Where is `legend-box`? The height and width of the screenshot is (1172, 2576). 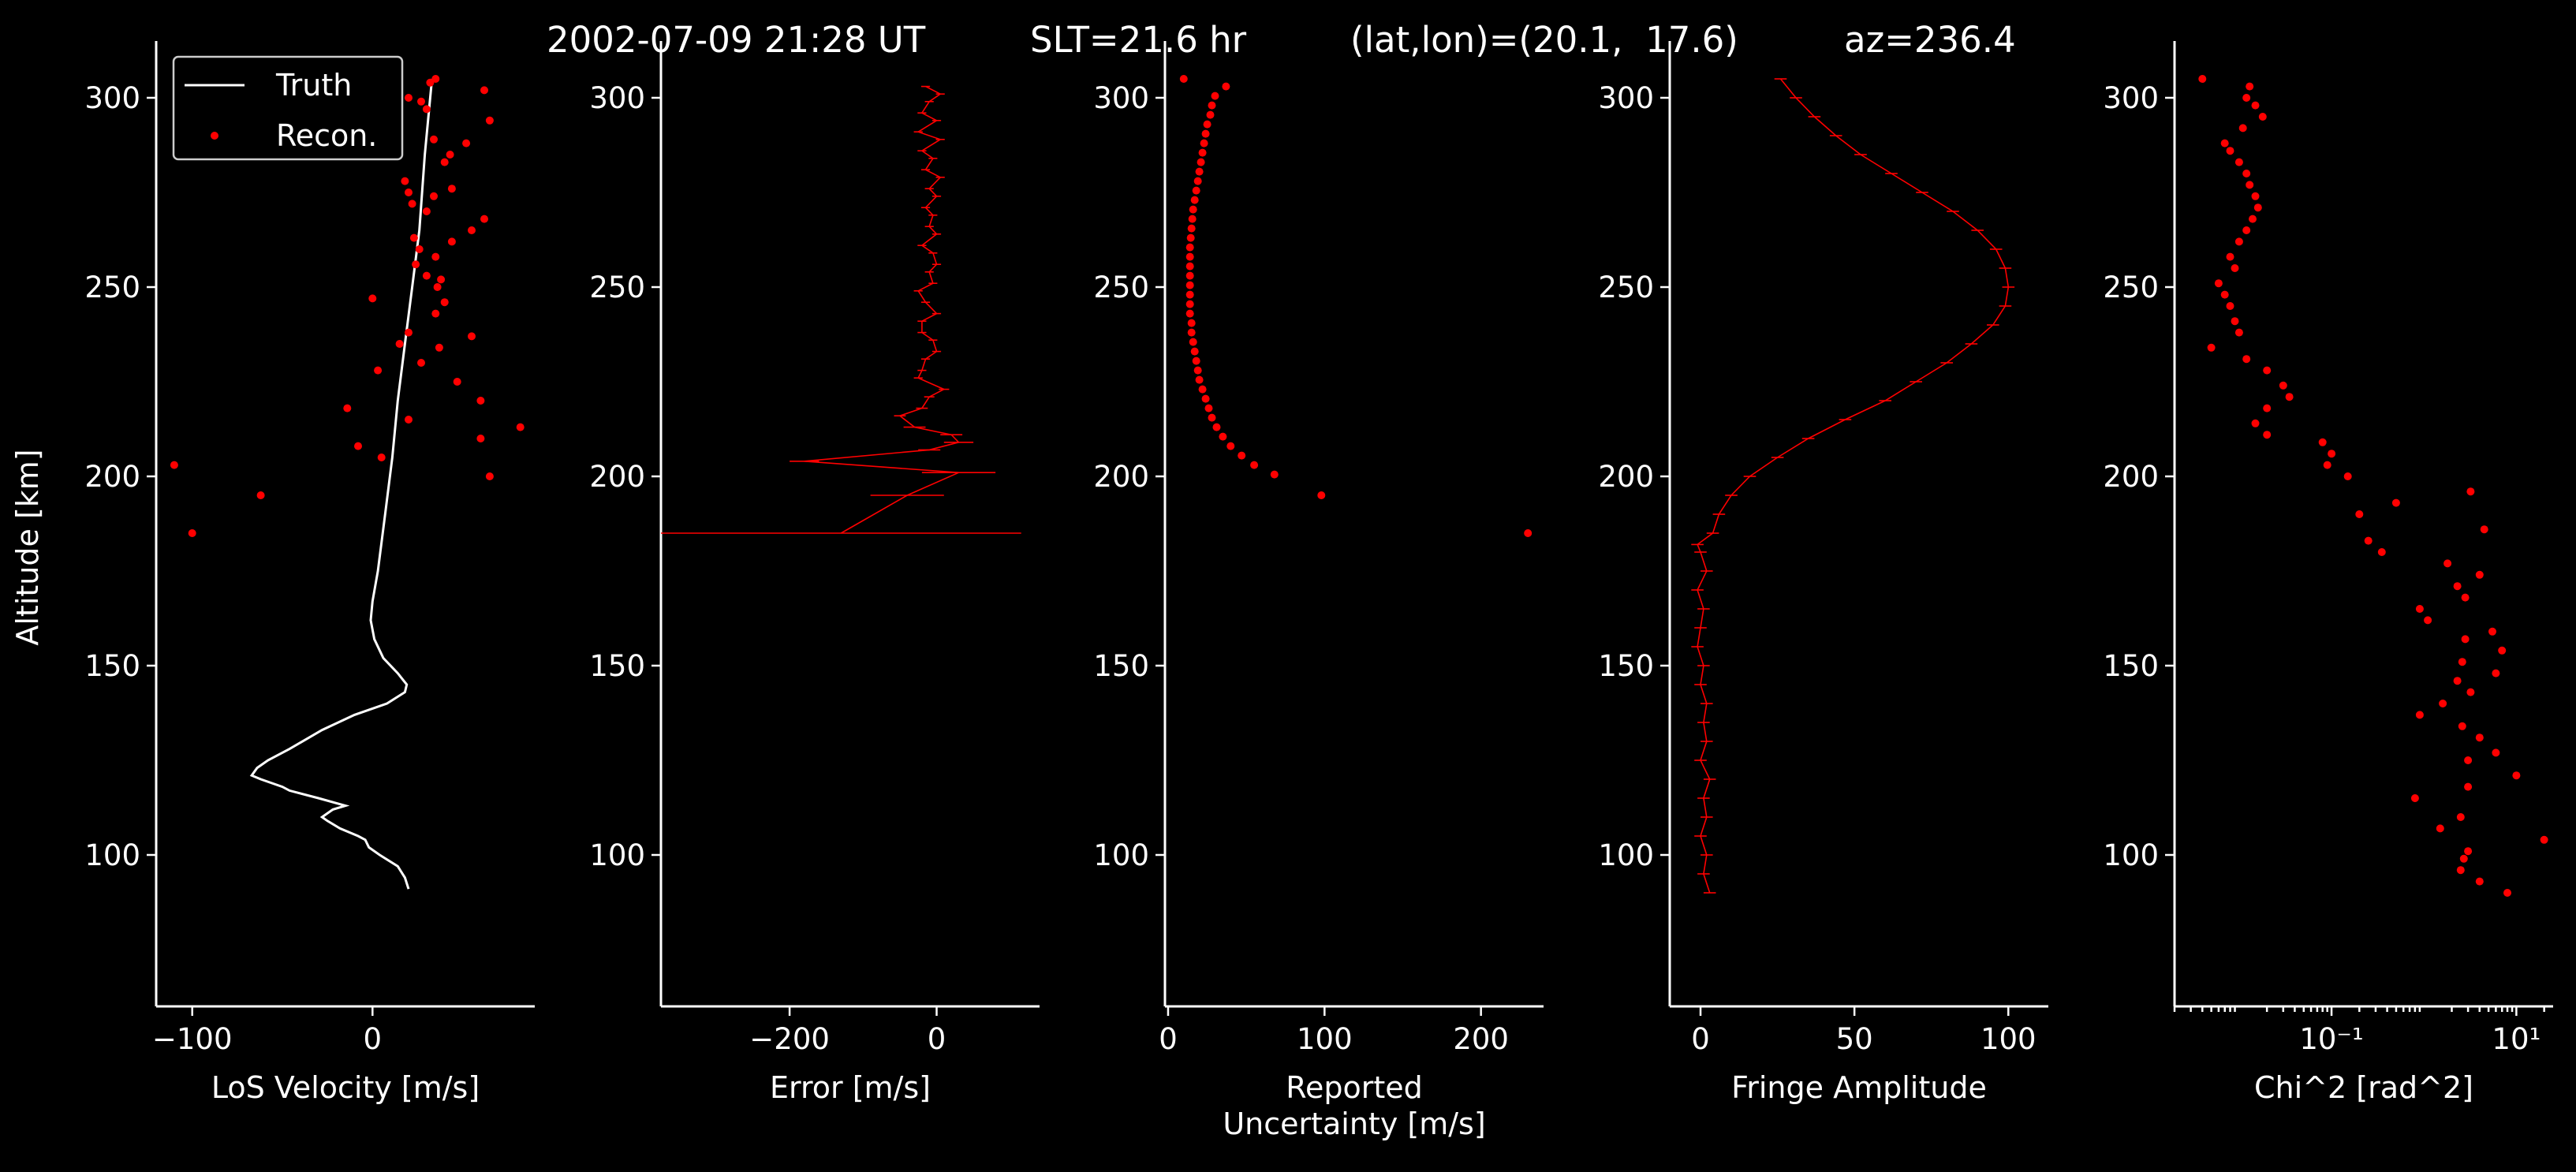
legend-box is located at coordinates (288, 108).